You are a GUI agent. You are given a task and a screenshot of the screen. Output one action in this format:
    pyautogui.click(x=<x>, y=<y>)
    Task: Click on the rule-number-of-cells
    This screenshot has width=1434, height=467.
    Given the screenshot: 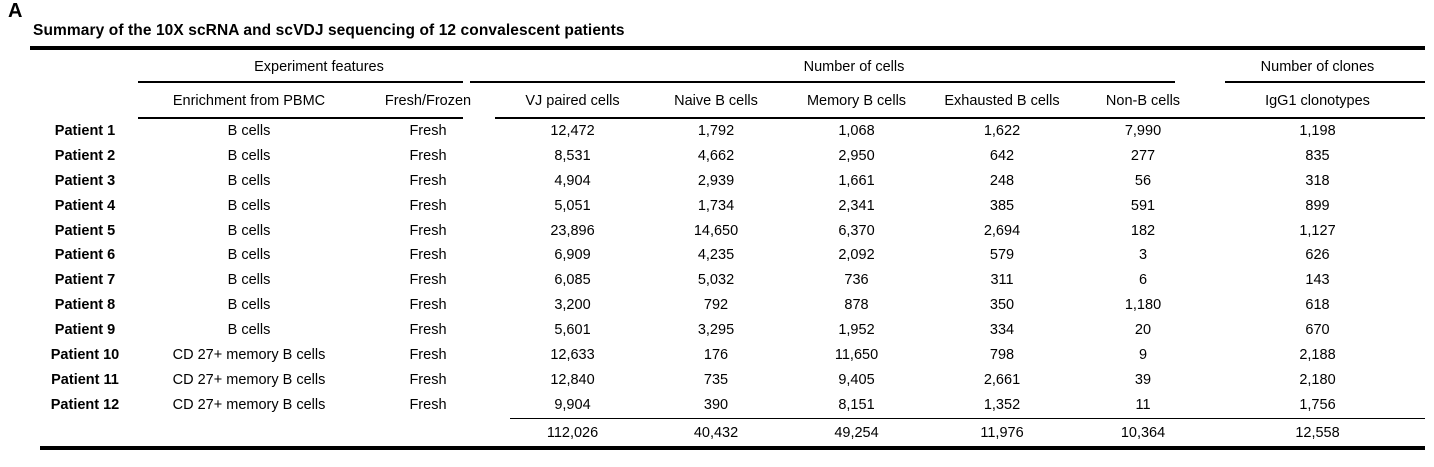 What is the action you would take?
    pyautogui.click(x=822, y=82)
    